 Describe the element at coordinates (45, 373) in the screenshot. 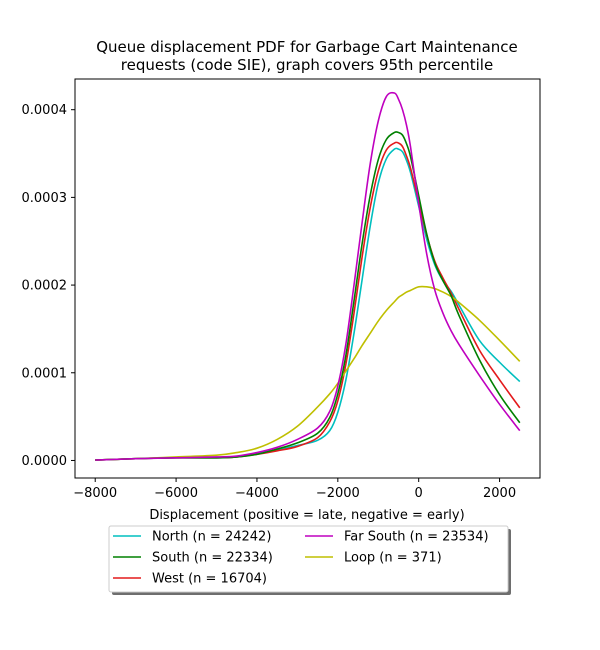

I see `y-tick-label: 0.0001` at that location.